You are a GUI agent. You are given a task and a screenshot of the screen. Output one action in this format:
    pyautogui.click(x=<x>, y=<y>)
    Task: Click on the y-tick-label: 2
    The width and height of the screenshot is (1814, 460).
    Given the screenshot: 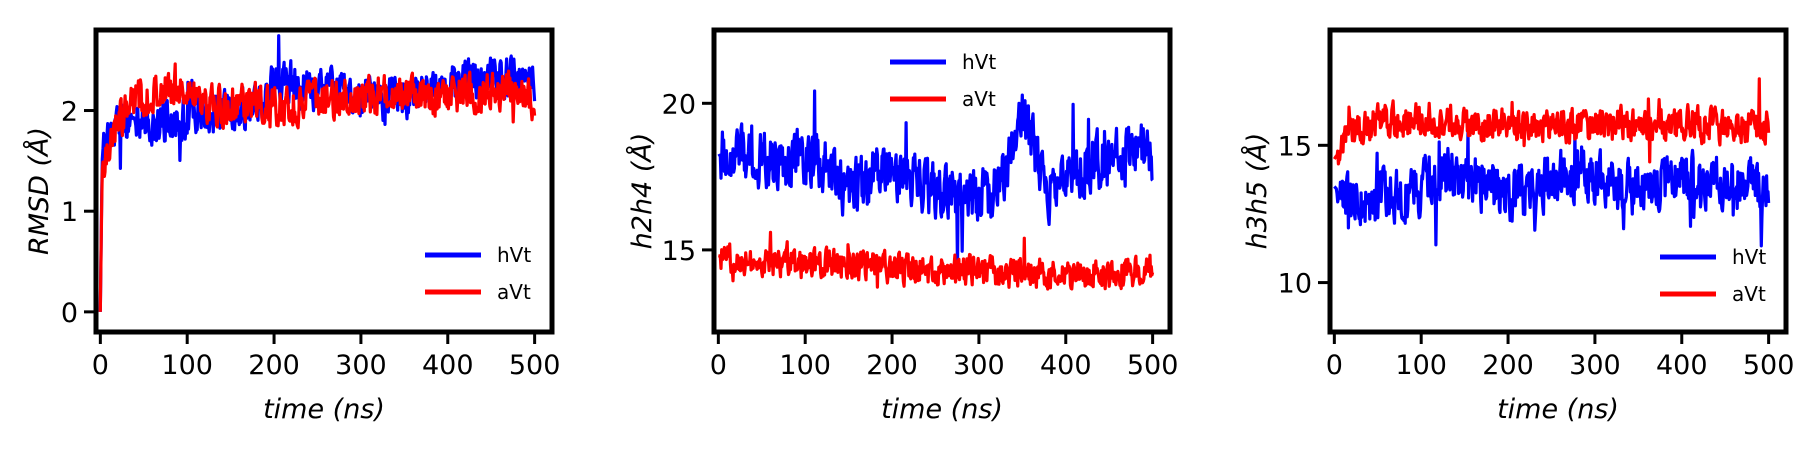 What is the action you would take?
    pyautogui.click(x=69, y=112)
    